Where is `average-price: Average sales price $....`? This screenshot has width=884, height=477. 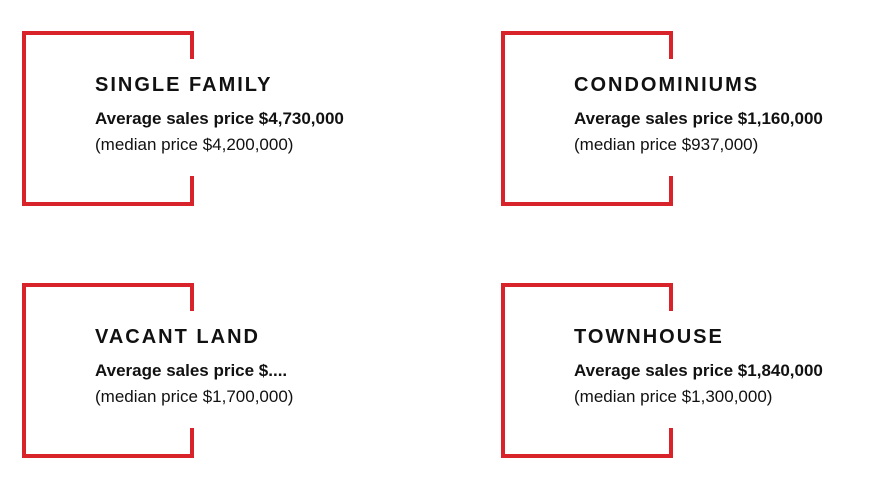 average-price: Average sales price $.... is located at coordinates (191, 370).